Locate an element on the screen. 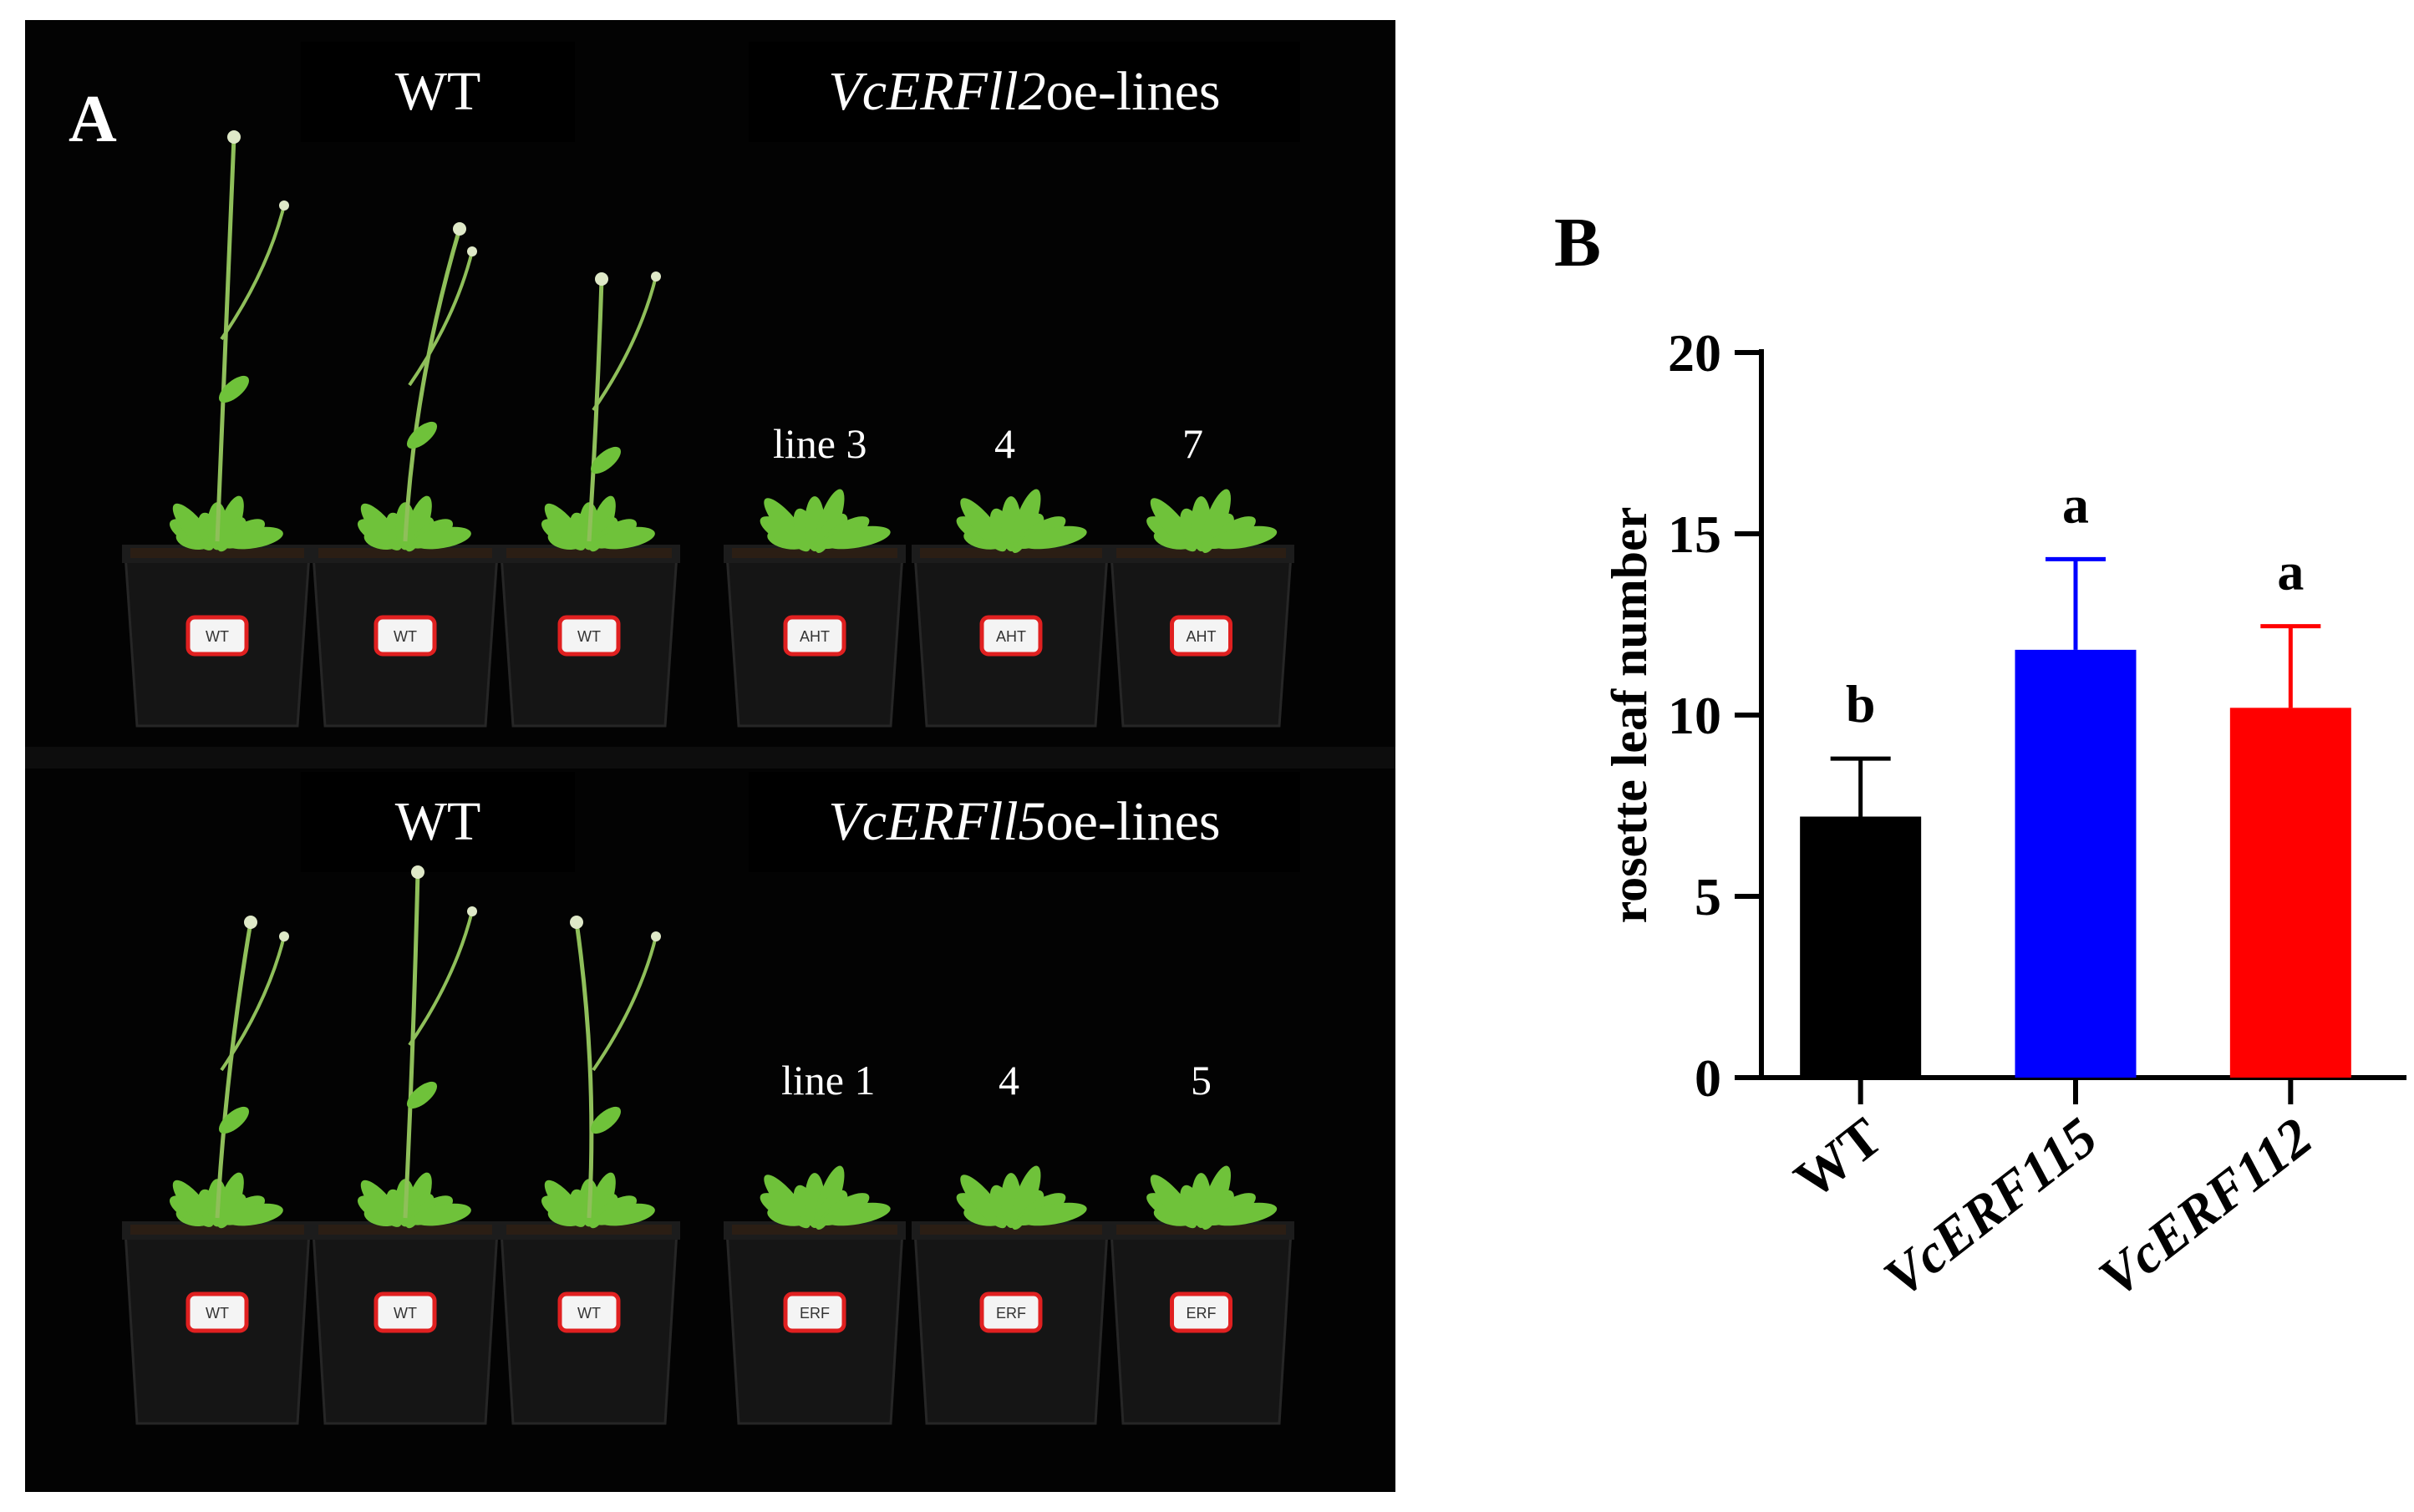 The width and height of the screenshot is (2414, 1512). top-oe-label: VcERFll2oe-lines is located at coordinates (1024, 92).